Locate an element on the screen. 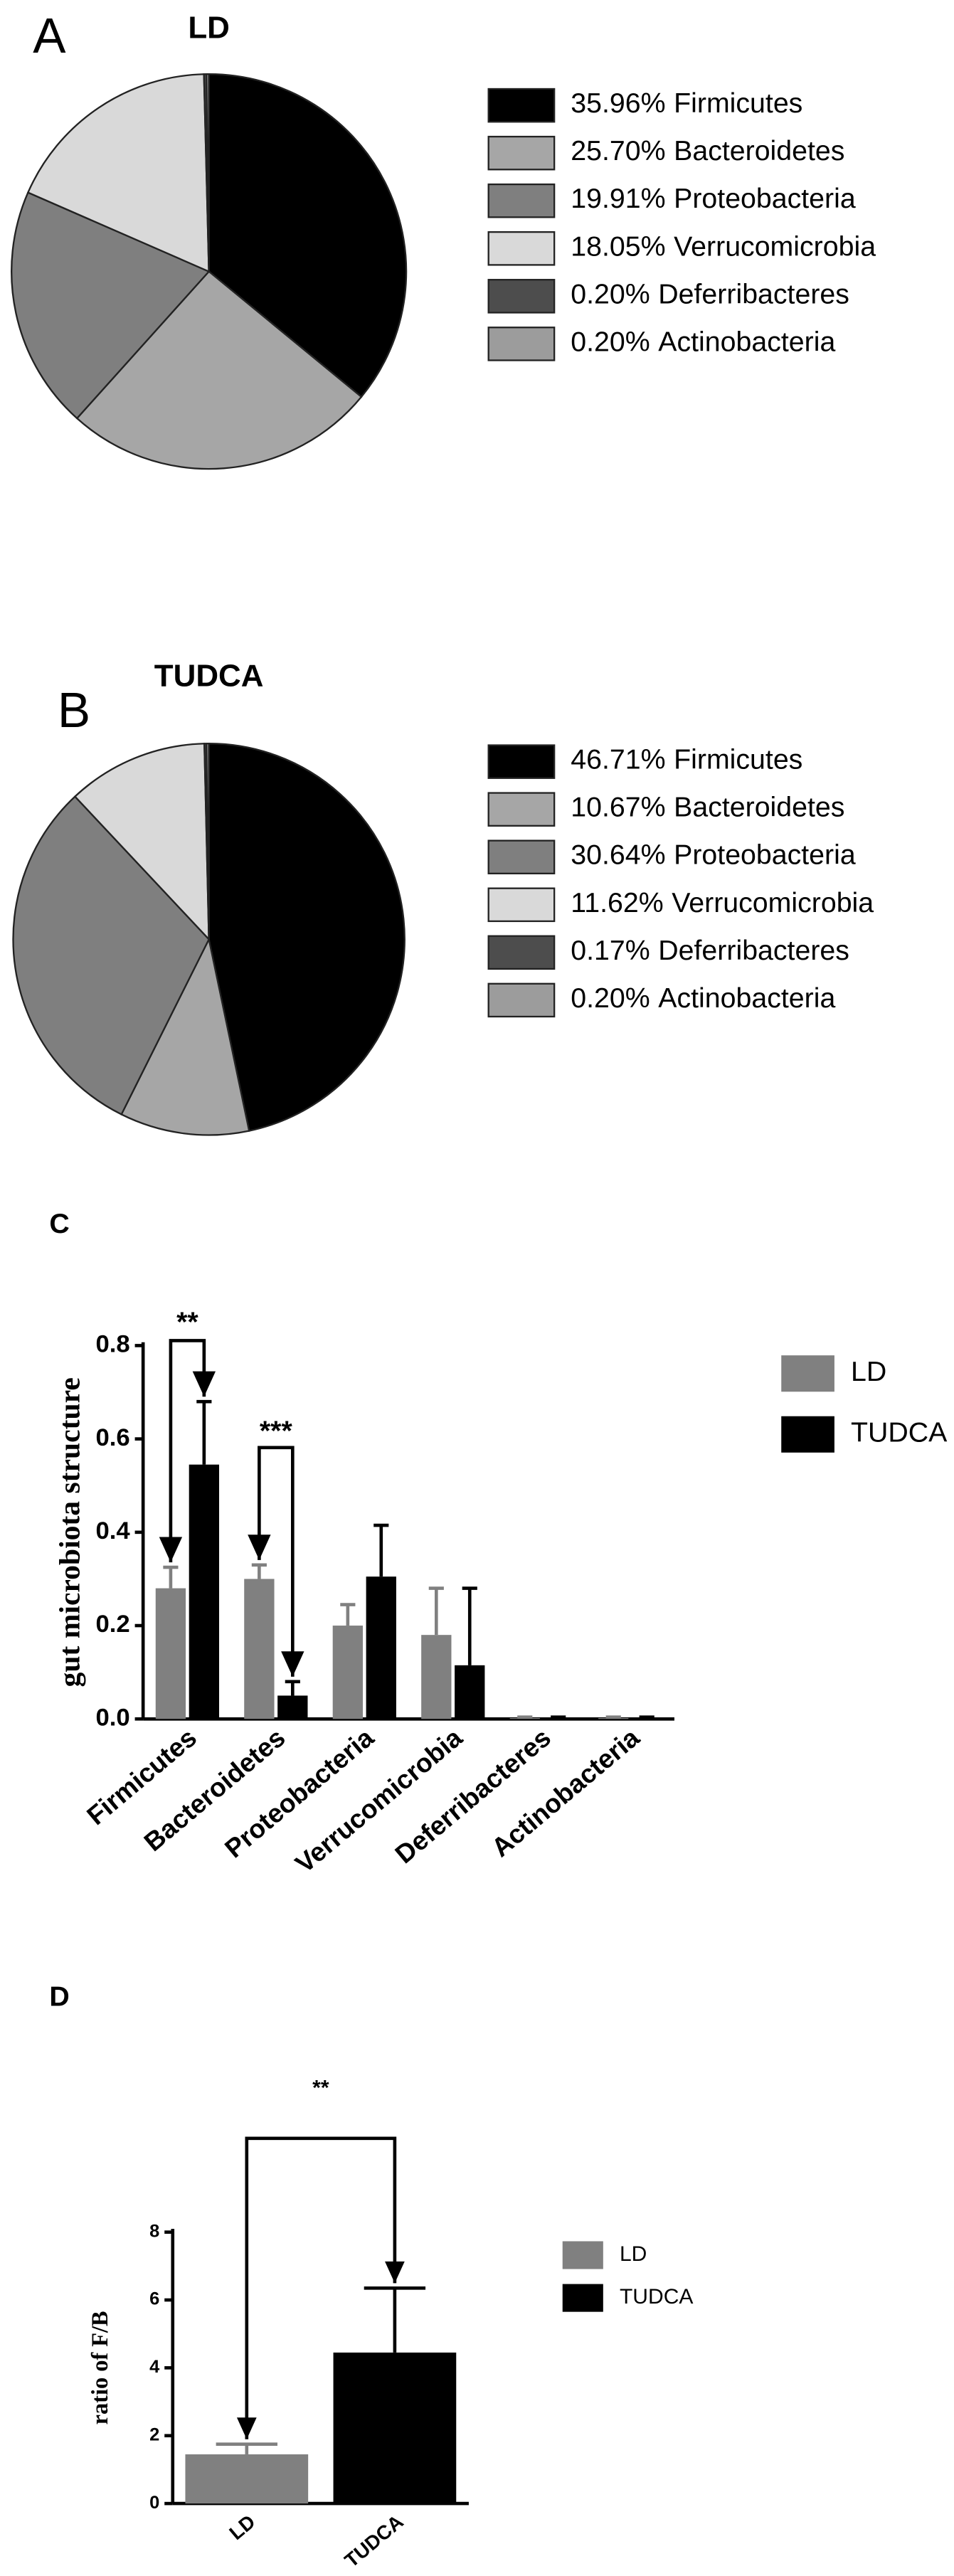 This screenshot has width=954, height=2576. panel-label: D is located at coordinates (59, 1997).